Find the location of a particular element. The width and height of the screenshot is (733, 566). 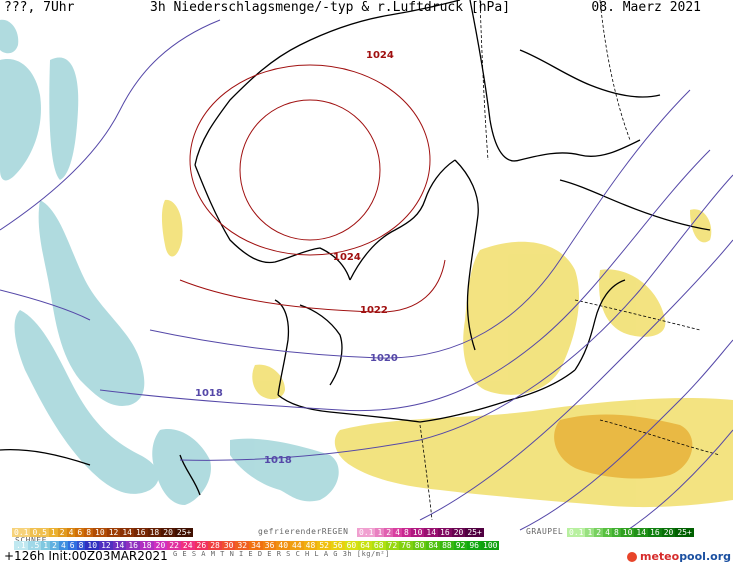

freezing-cell: 25+ is located at coordinates (474, 532).